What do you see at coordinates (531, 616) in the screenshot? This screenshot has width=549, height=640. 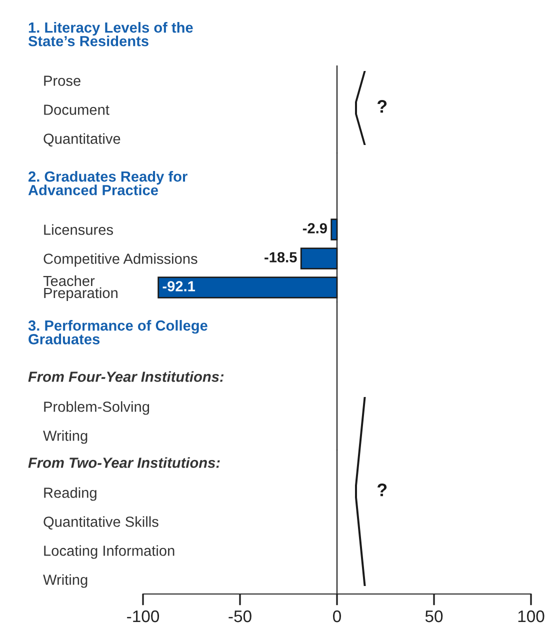 I see `x-tick-label: 100` at bounding box center [531, 616].